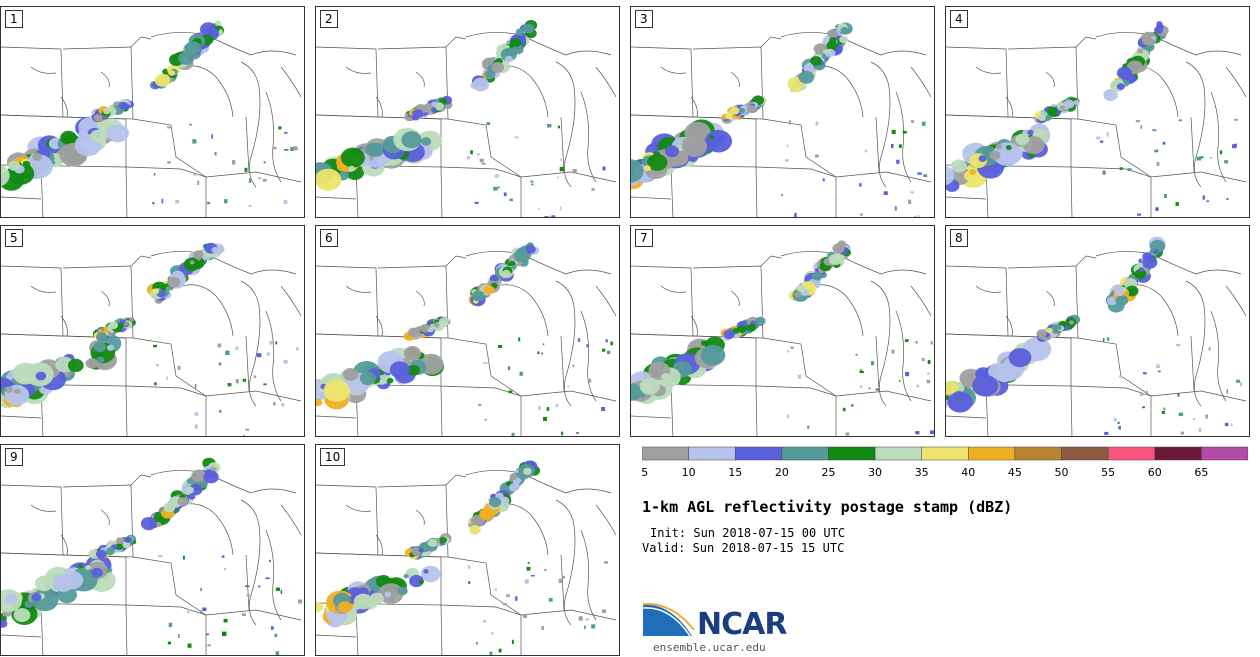 The image size is (1260, 657). What do you see at coordinates (1014, 472) in the screenshot?
I see `colorbar-tick-label: 45` at bounding box center [1014, 472].